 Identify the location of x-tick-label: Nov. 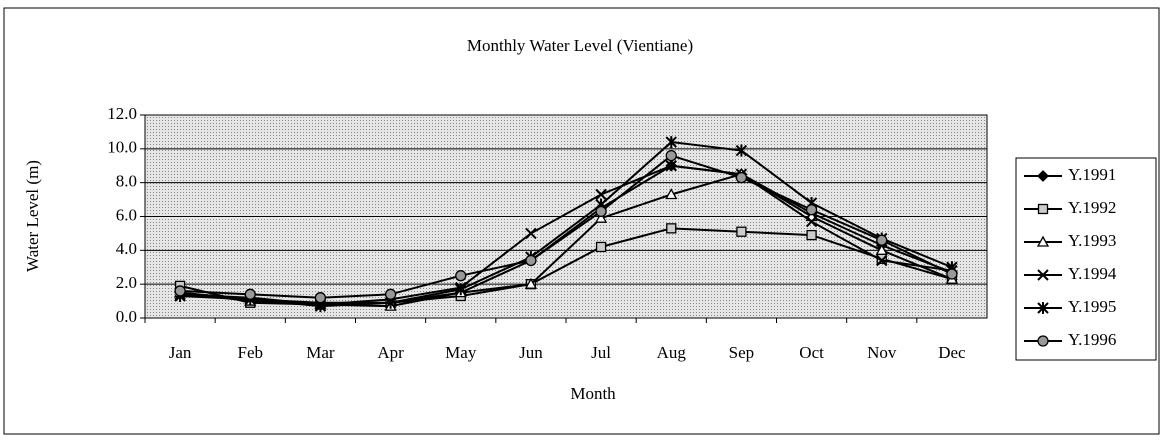
(882, 352).